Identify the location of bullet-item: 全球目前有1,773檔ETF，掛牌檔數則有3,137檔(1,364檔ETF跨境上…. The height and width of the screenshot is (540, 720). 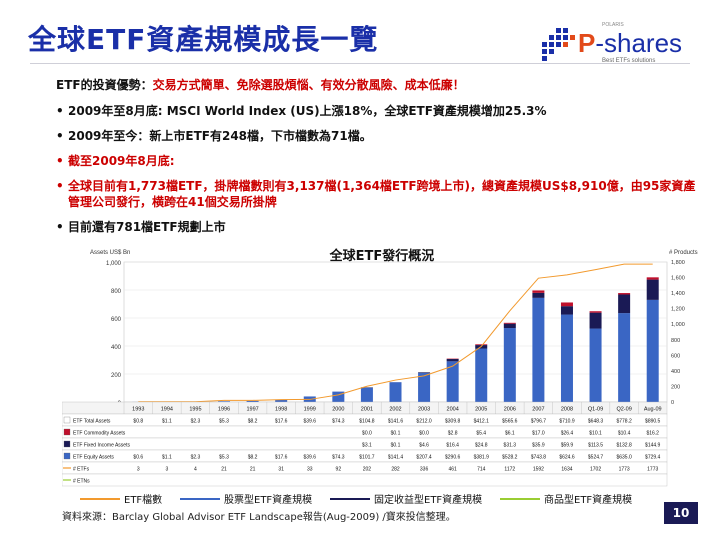
(376, 194).